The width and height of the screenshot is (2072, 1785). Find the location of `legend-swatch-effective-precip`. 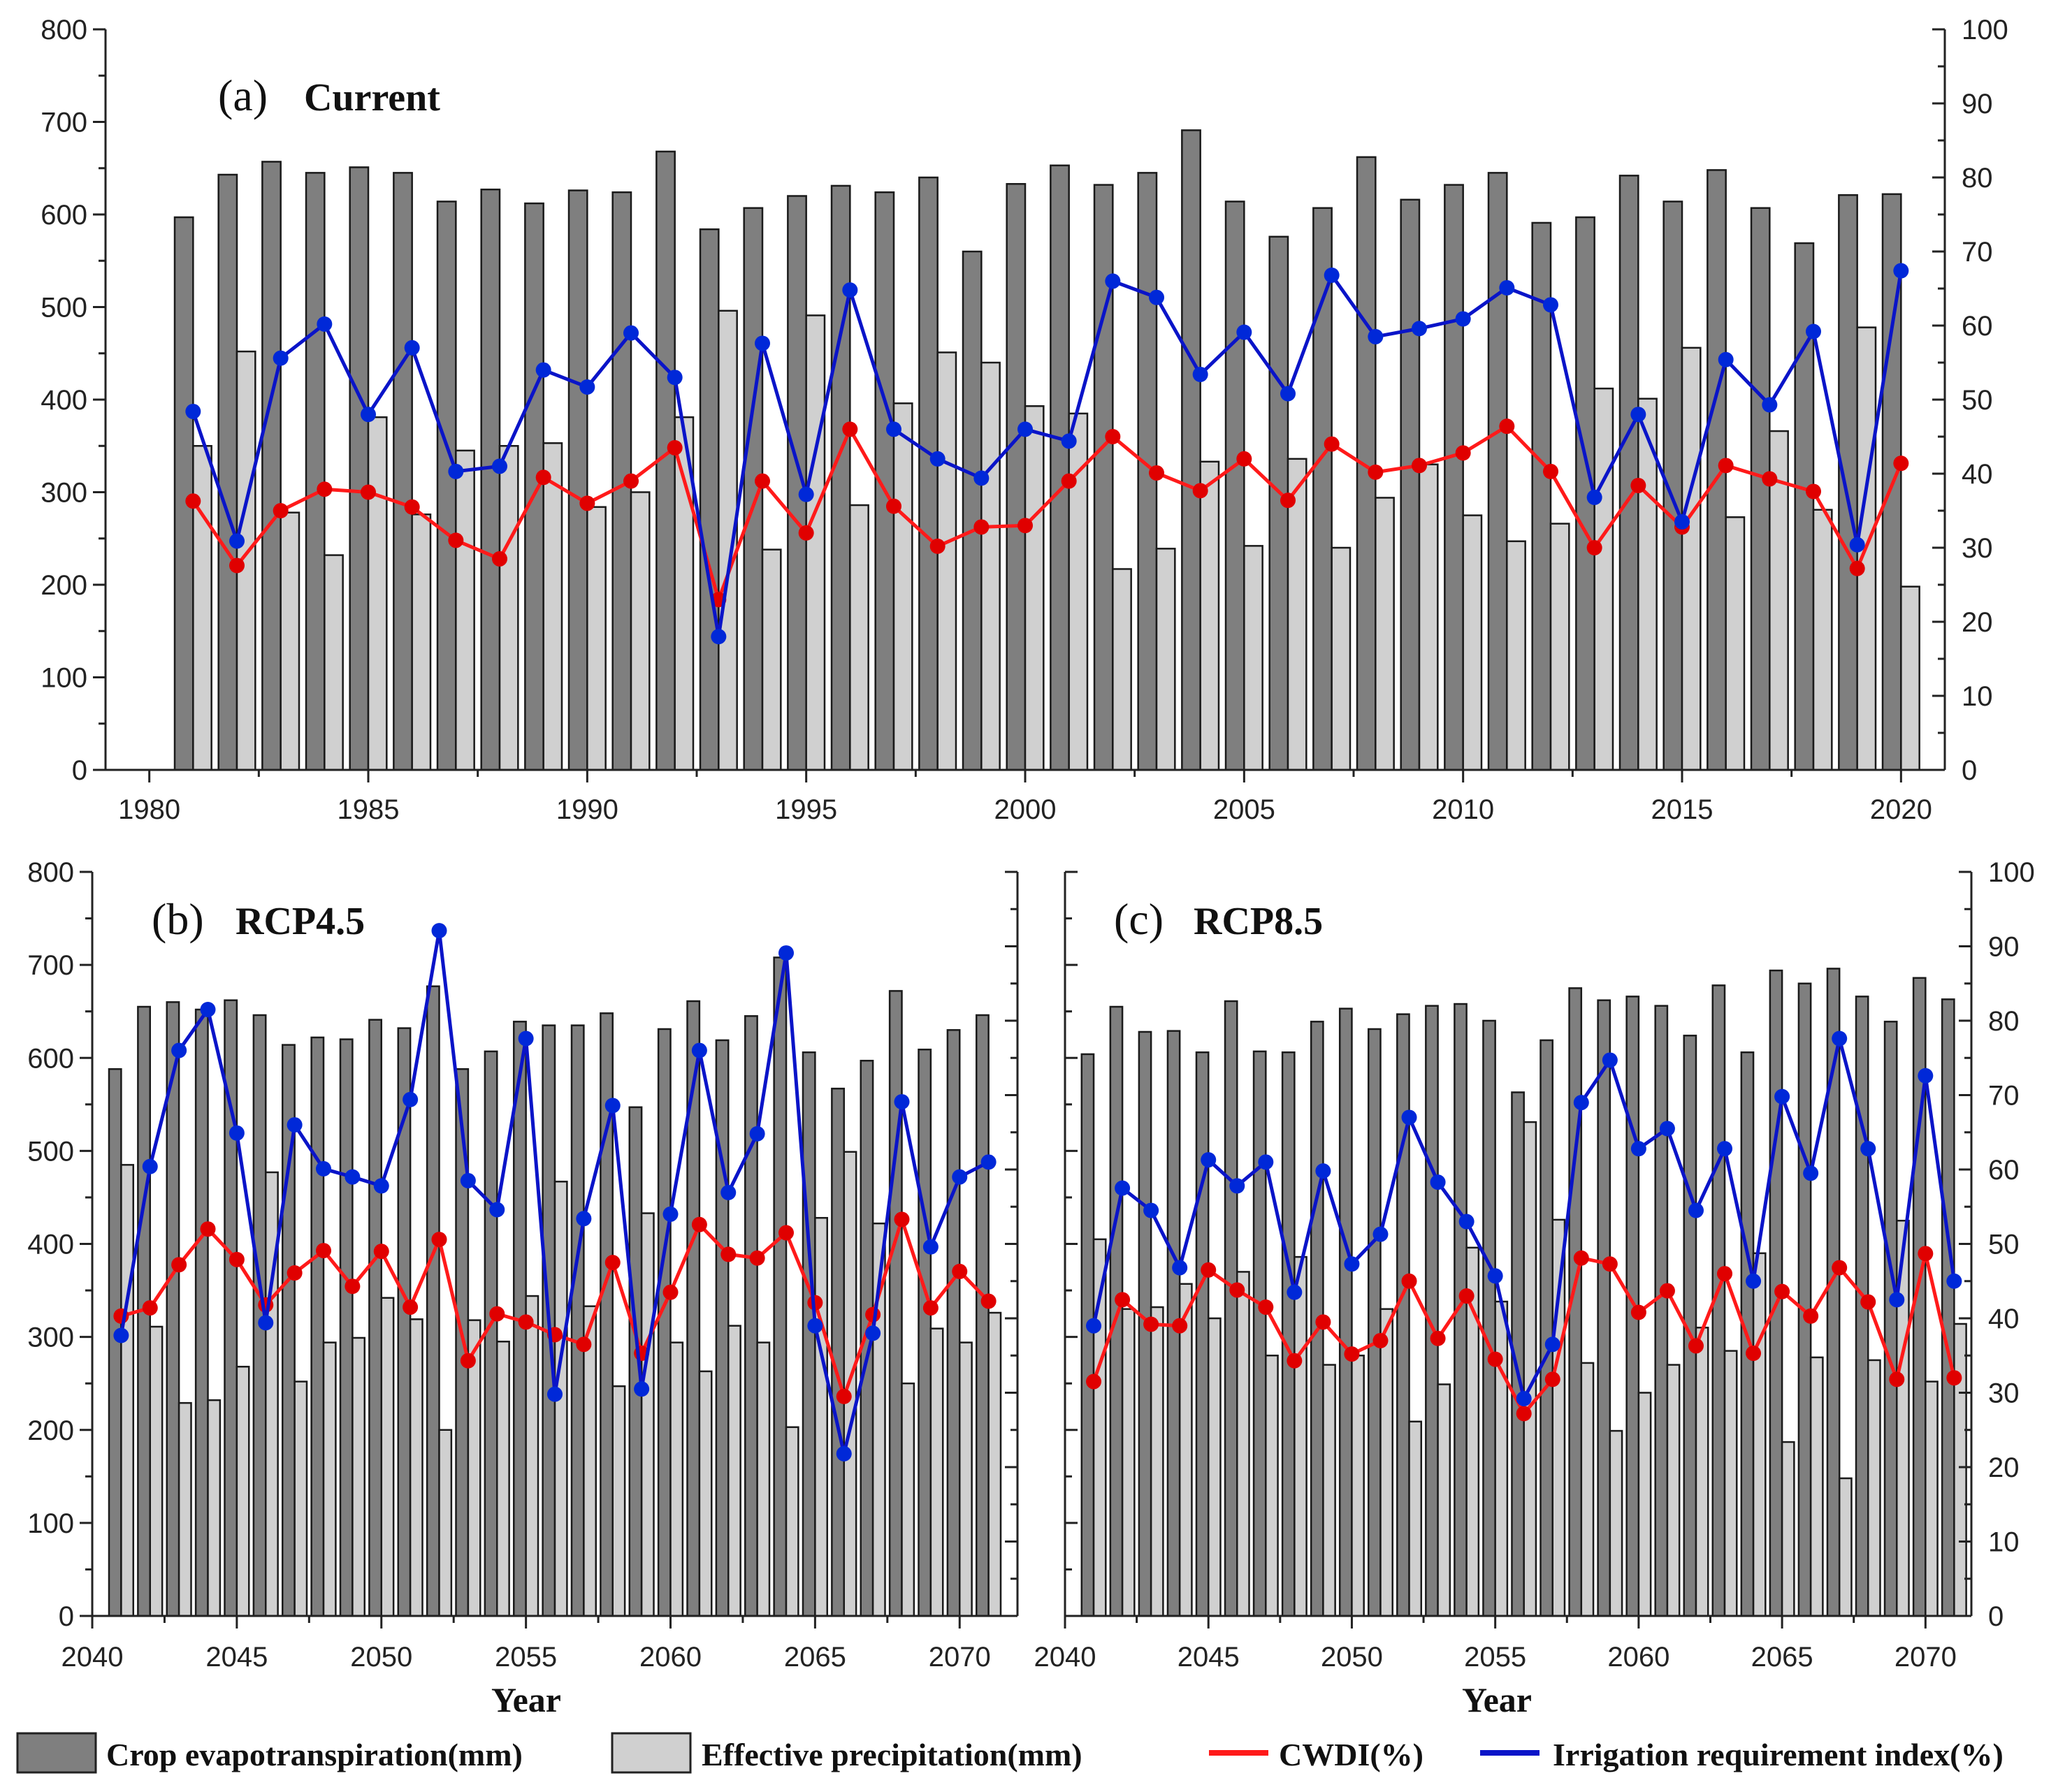

legend-swatch-effective-precip is located at coordinates (652, 1753).